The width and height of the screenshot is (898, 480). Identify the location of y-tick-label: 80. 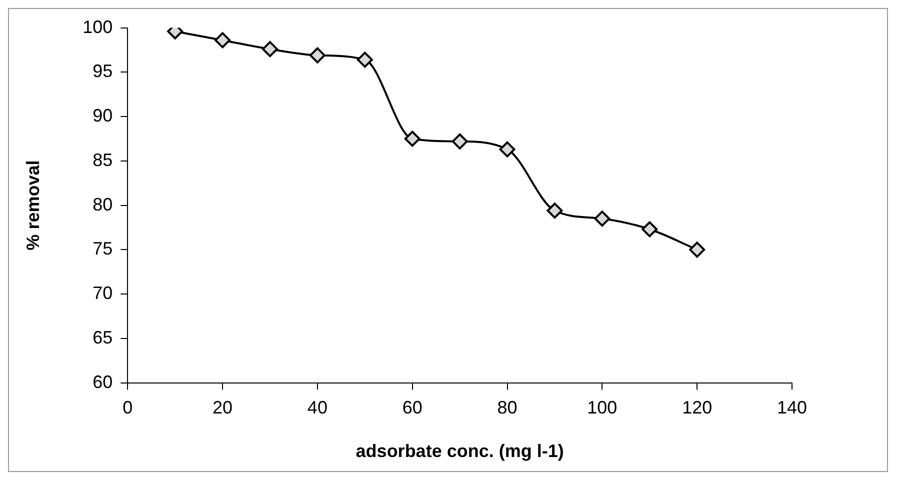
(102, 204).